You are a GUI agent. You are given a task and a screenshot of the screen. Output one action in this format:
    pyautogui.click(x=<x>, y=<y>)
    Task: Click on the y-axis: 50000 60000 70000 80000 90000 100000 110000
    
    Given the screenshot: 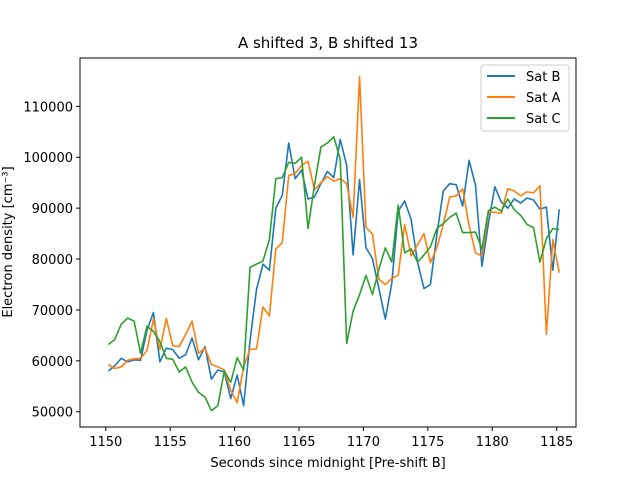 What is the action you would take?
    pyautogui.click(x=51, y=260)
    